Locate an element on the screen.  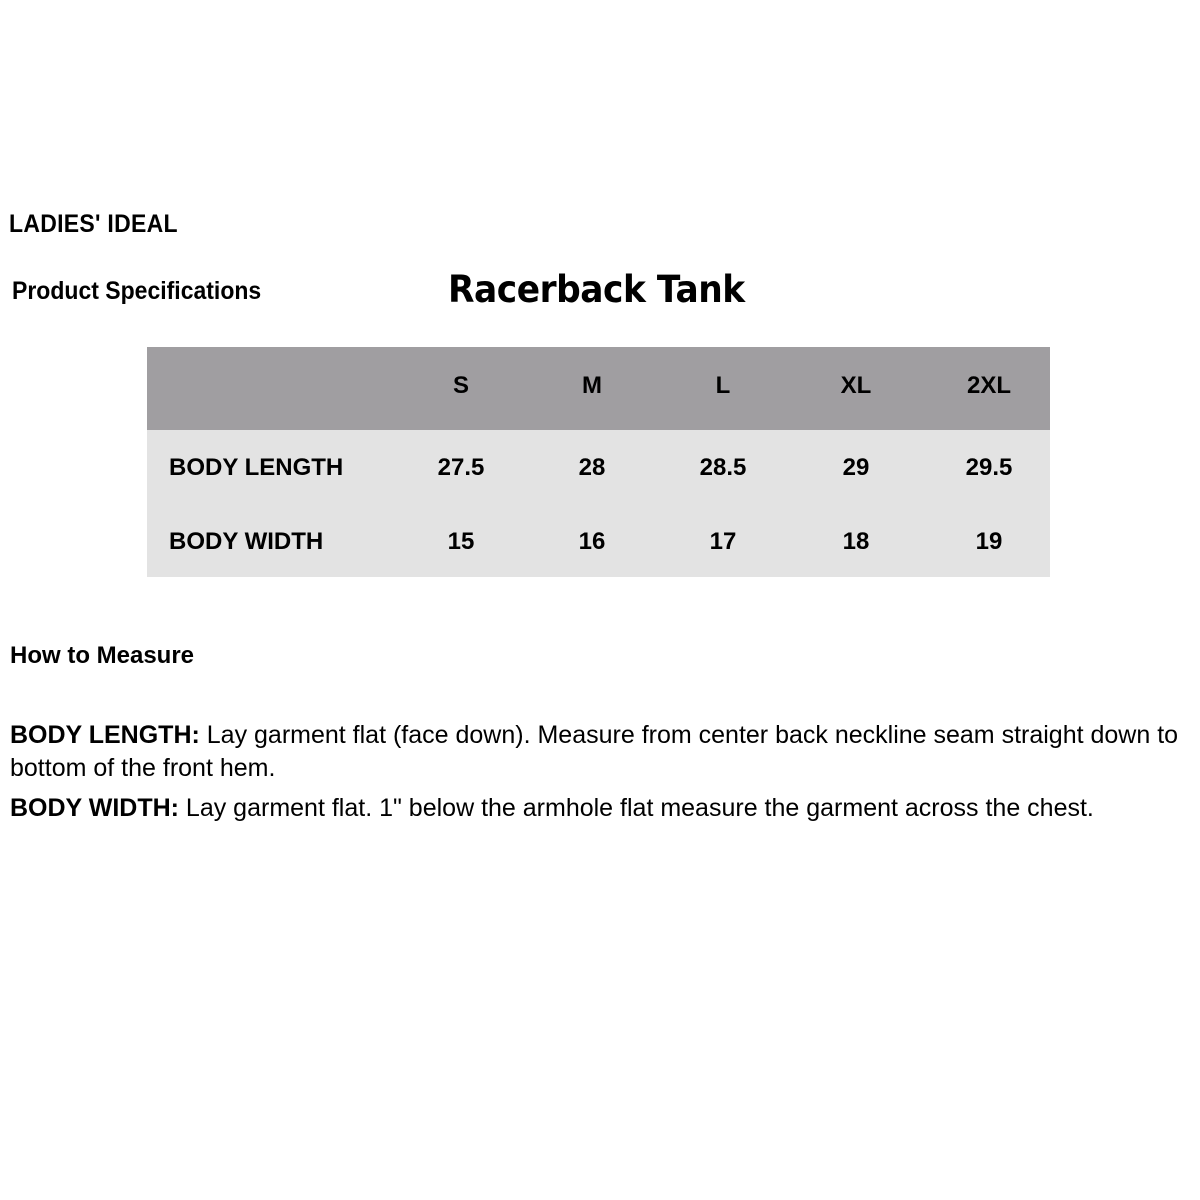
table-cell: 16 is located at coordinates (592, 541).